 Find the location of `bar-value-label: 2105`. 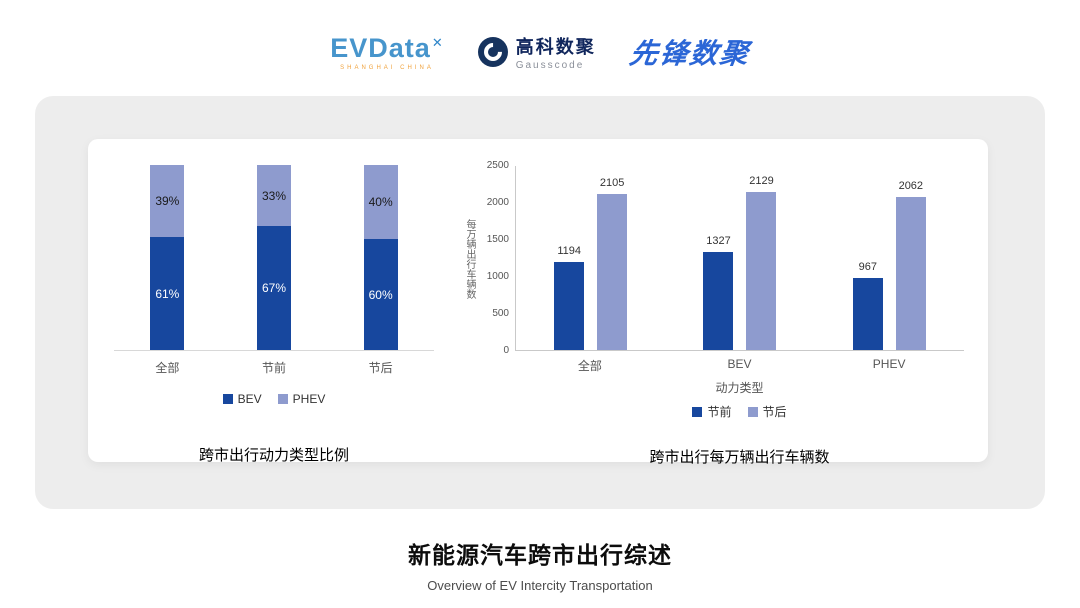

bar-value-label: 2105 is located at coordinates (612, 183).